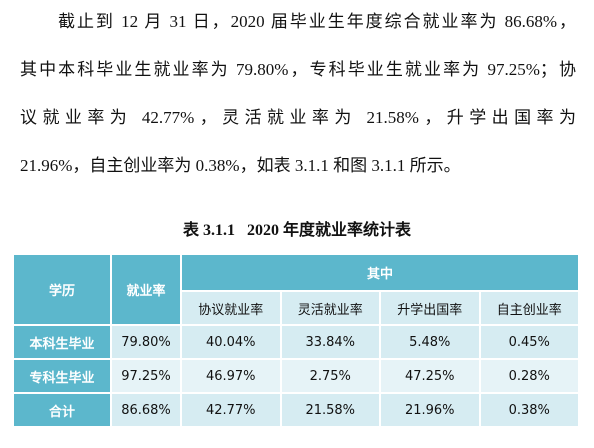 The height and width of the screenshot is (448, 594). Describe the element at coordinates (231, 342) in the screenshot. I see `table-cell: 40.04%` at that location.